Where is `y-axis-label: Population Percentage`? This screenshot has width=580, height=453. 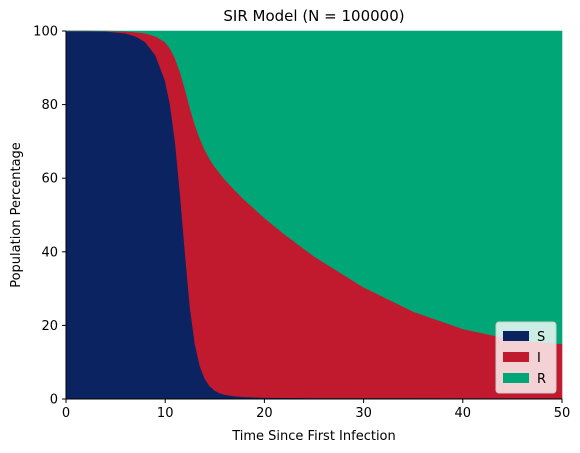
y-axis-label: Population Percentage is located at coordinates (16, 215).